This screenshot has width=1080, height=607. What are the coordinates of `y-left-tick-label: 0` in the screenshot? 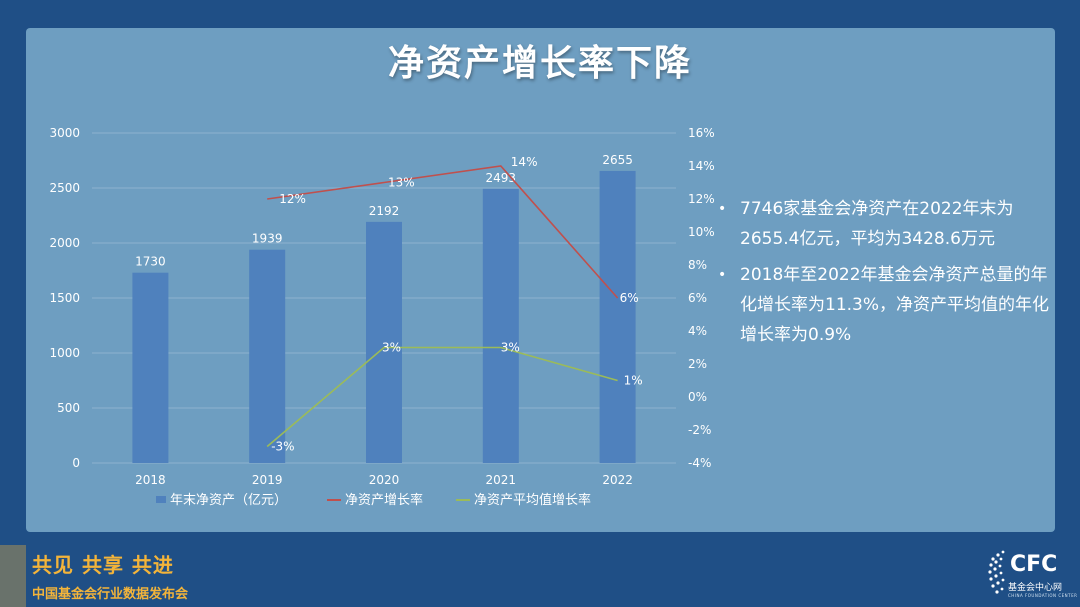 It's located at (76, 463).